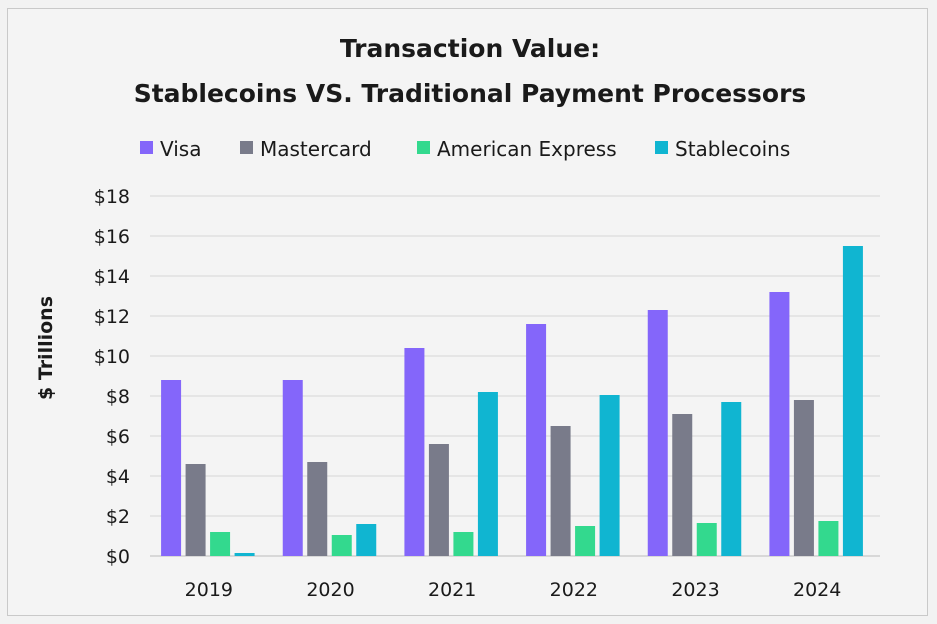 The width and height of the screenshot is (937, 624). I want to click on y-tick-label: $4, so click(118, 477).